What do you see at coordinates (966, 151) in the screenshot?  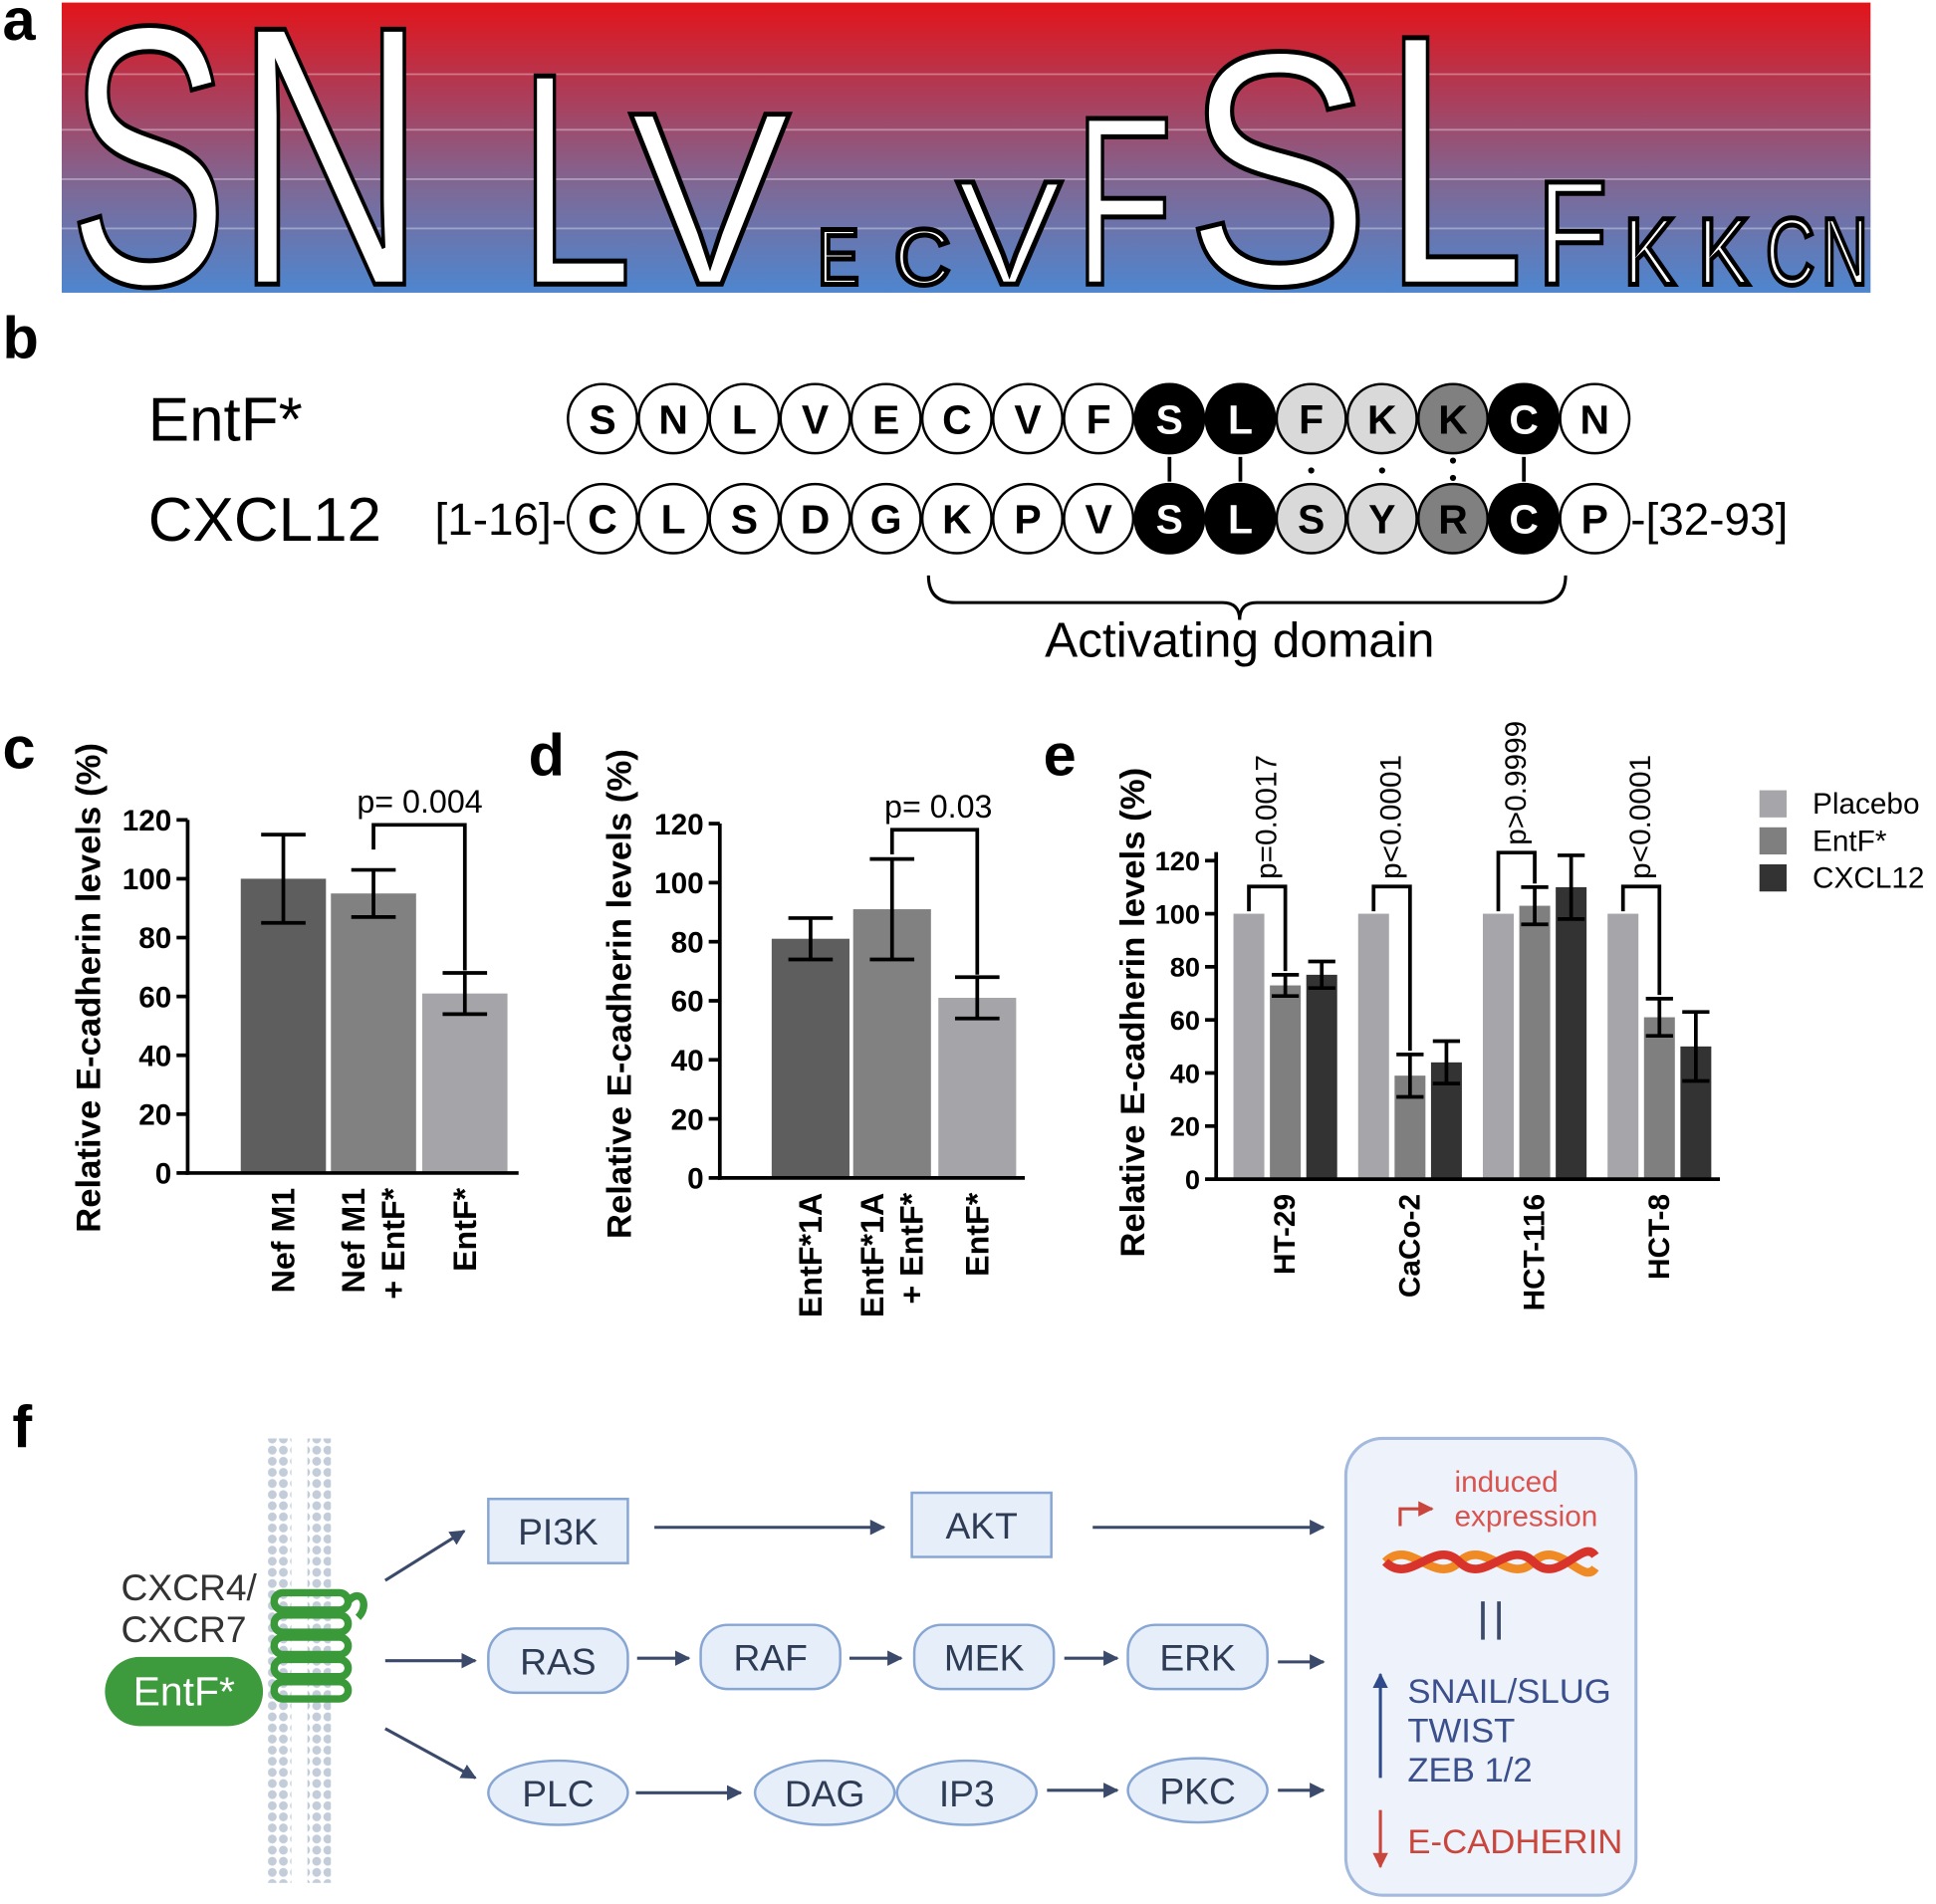 I see `logo-lines` at bounding box center [966, 151].